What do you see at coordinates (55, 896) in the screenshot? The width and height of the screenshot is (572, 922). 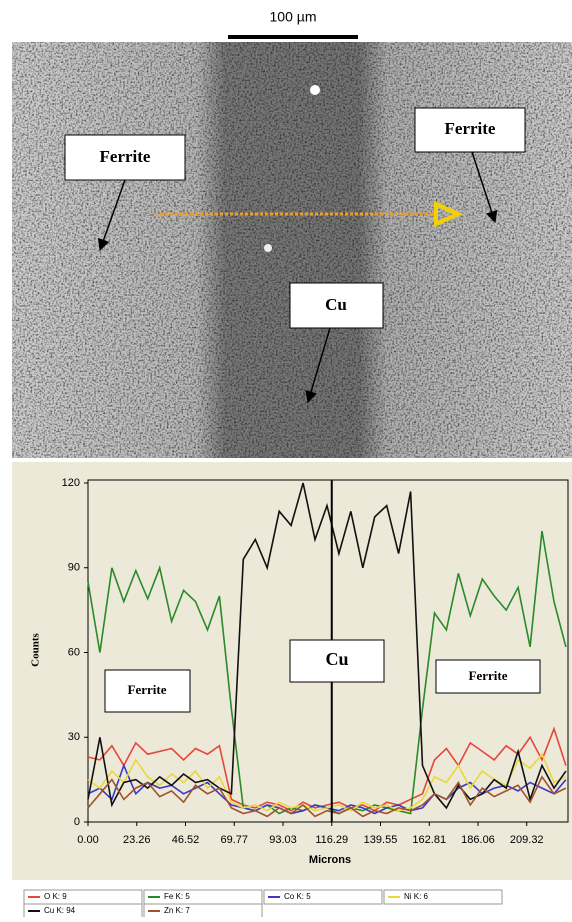 I see `legend-label: O K: 9` at bounding box center [55, 896].